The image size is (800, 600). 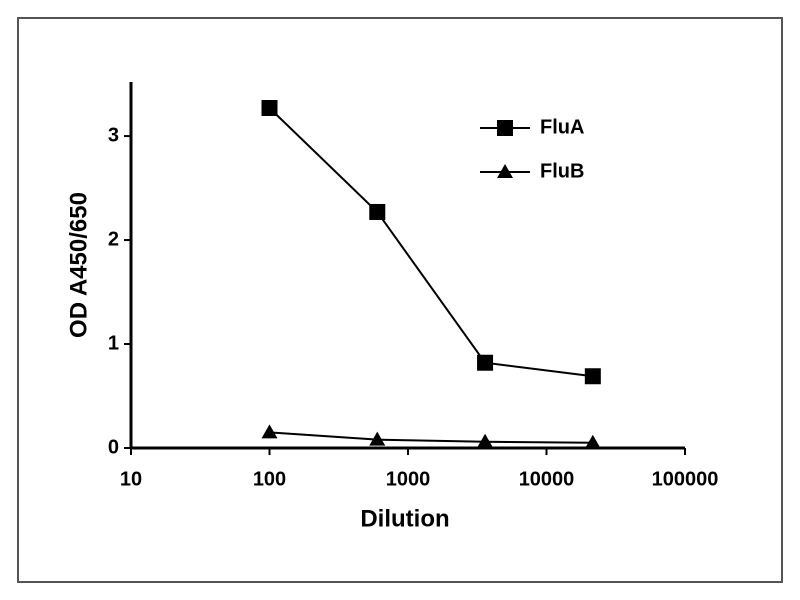 I want to click on legend-label: FluB, so click(x=562, y=171).